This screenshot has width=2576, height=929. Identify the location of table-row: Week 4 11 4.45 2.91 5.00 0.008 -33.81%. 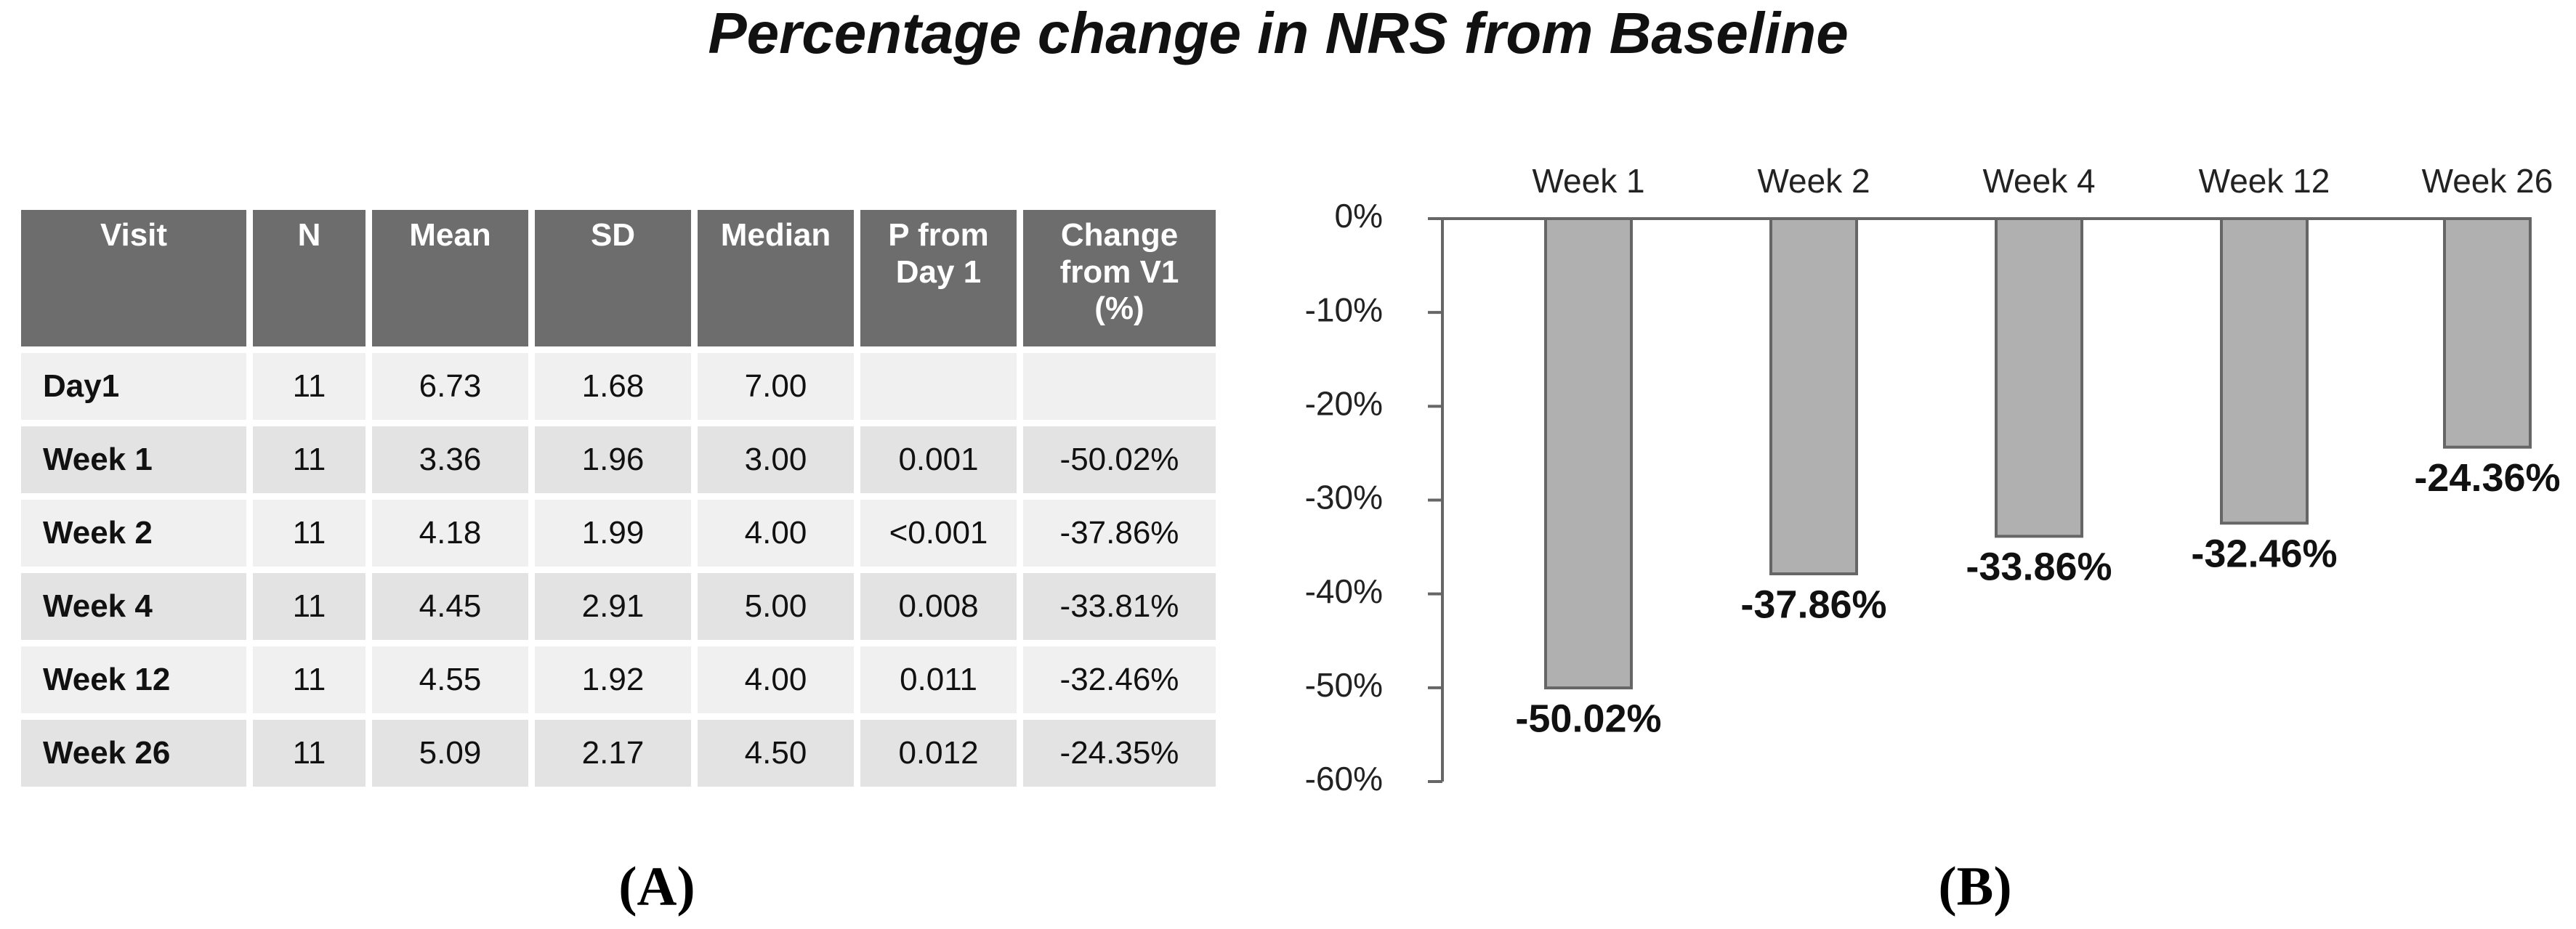
(619, 606).